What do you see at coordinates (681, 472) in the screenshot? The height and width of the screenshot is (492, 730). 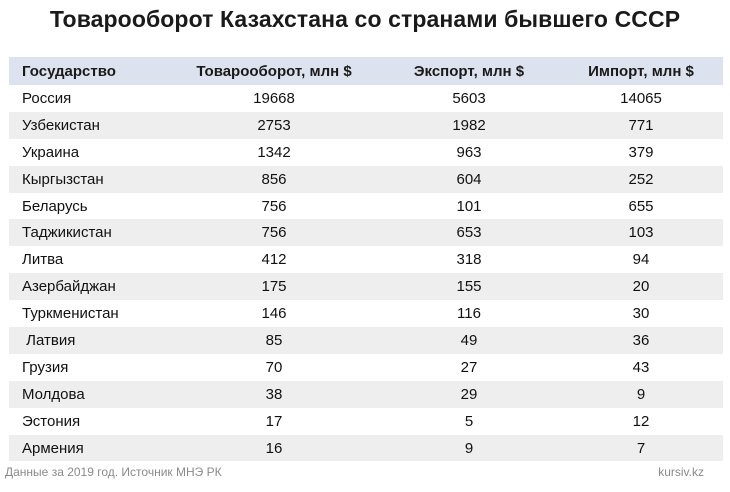 I see `site-credit: kursiv.kz` at bounding box center [681, 472].